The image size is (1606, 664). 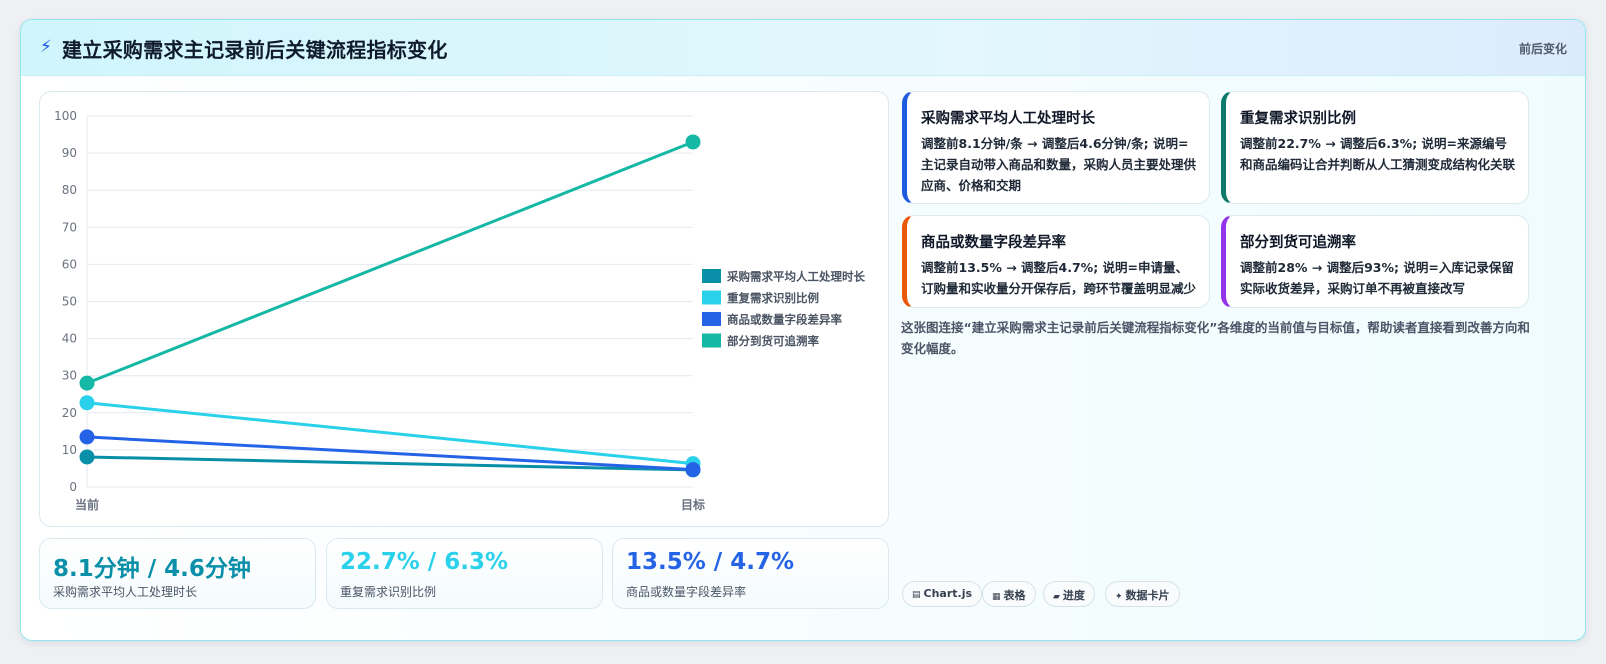 I want to click on pill-label: 进度, so click(x=1073, y=595).